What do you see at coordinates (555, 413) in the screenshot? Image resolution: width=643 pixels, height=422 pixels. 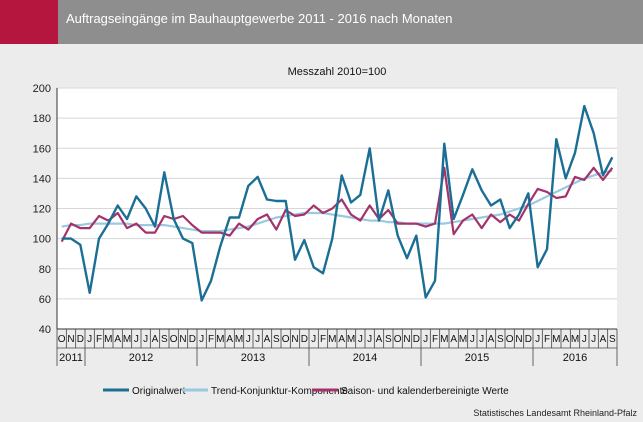 I see `source-note: Statistisches Landesamt Rheinland-Pfalz` at bounding box center [555, 413].